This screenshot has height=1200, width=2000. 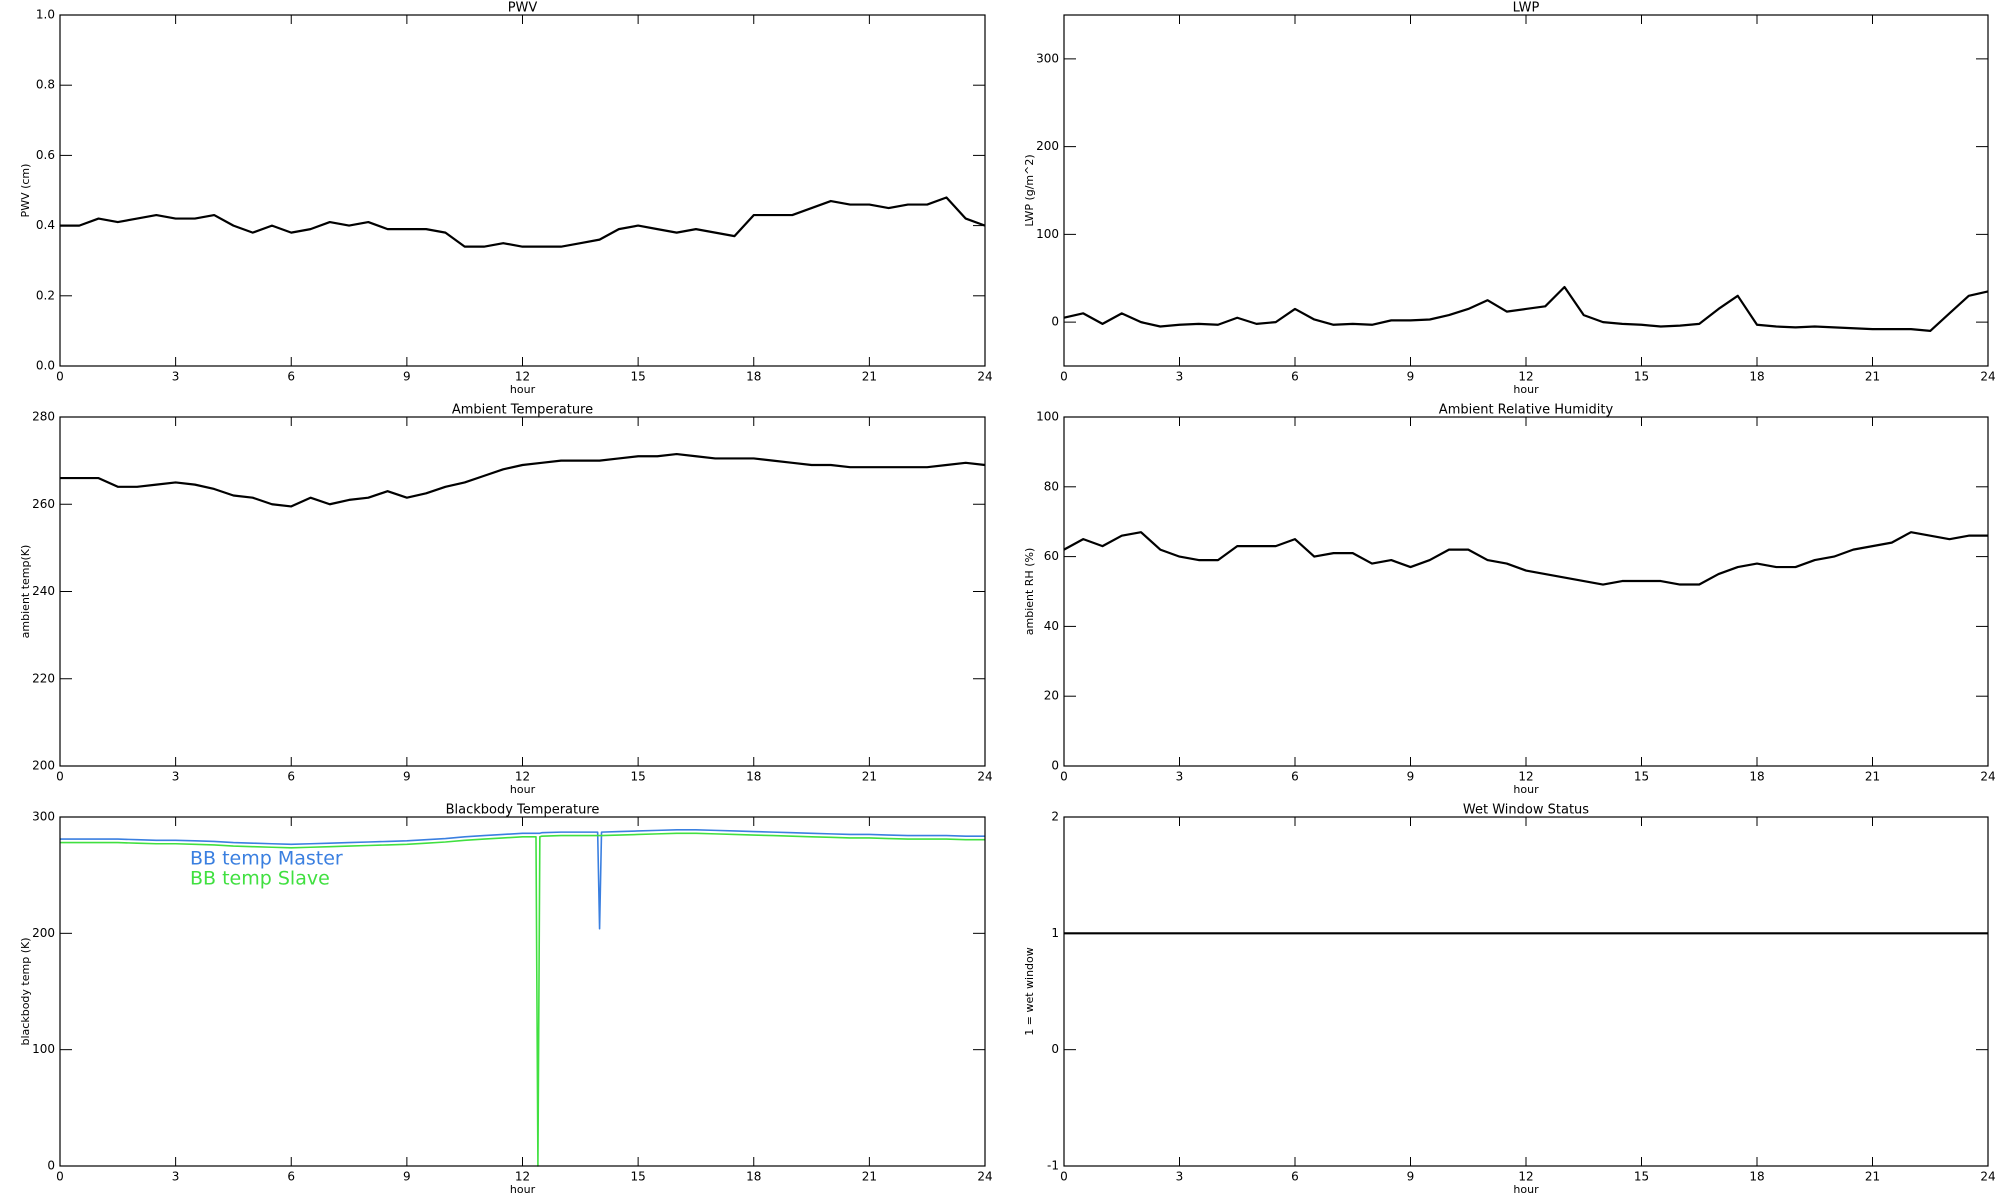 What do you see at coordinates (260, 879) in the screenshot?
I see `legend-entry: BB temp Slave` at bounding box center [260, 879].